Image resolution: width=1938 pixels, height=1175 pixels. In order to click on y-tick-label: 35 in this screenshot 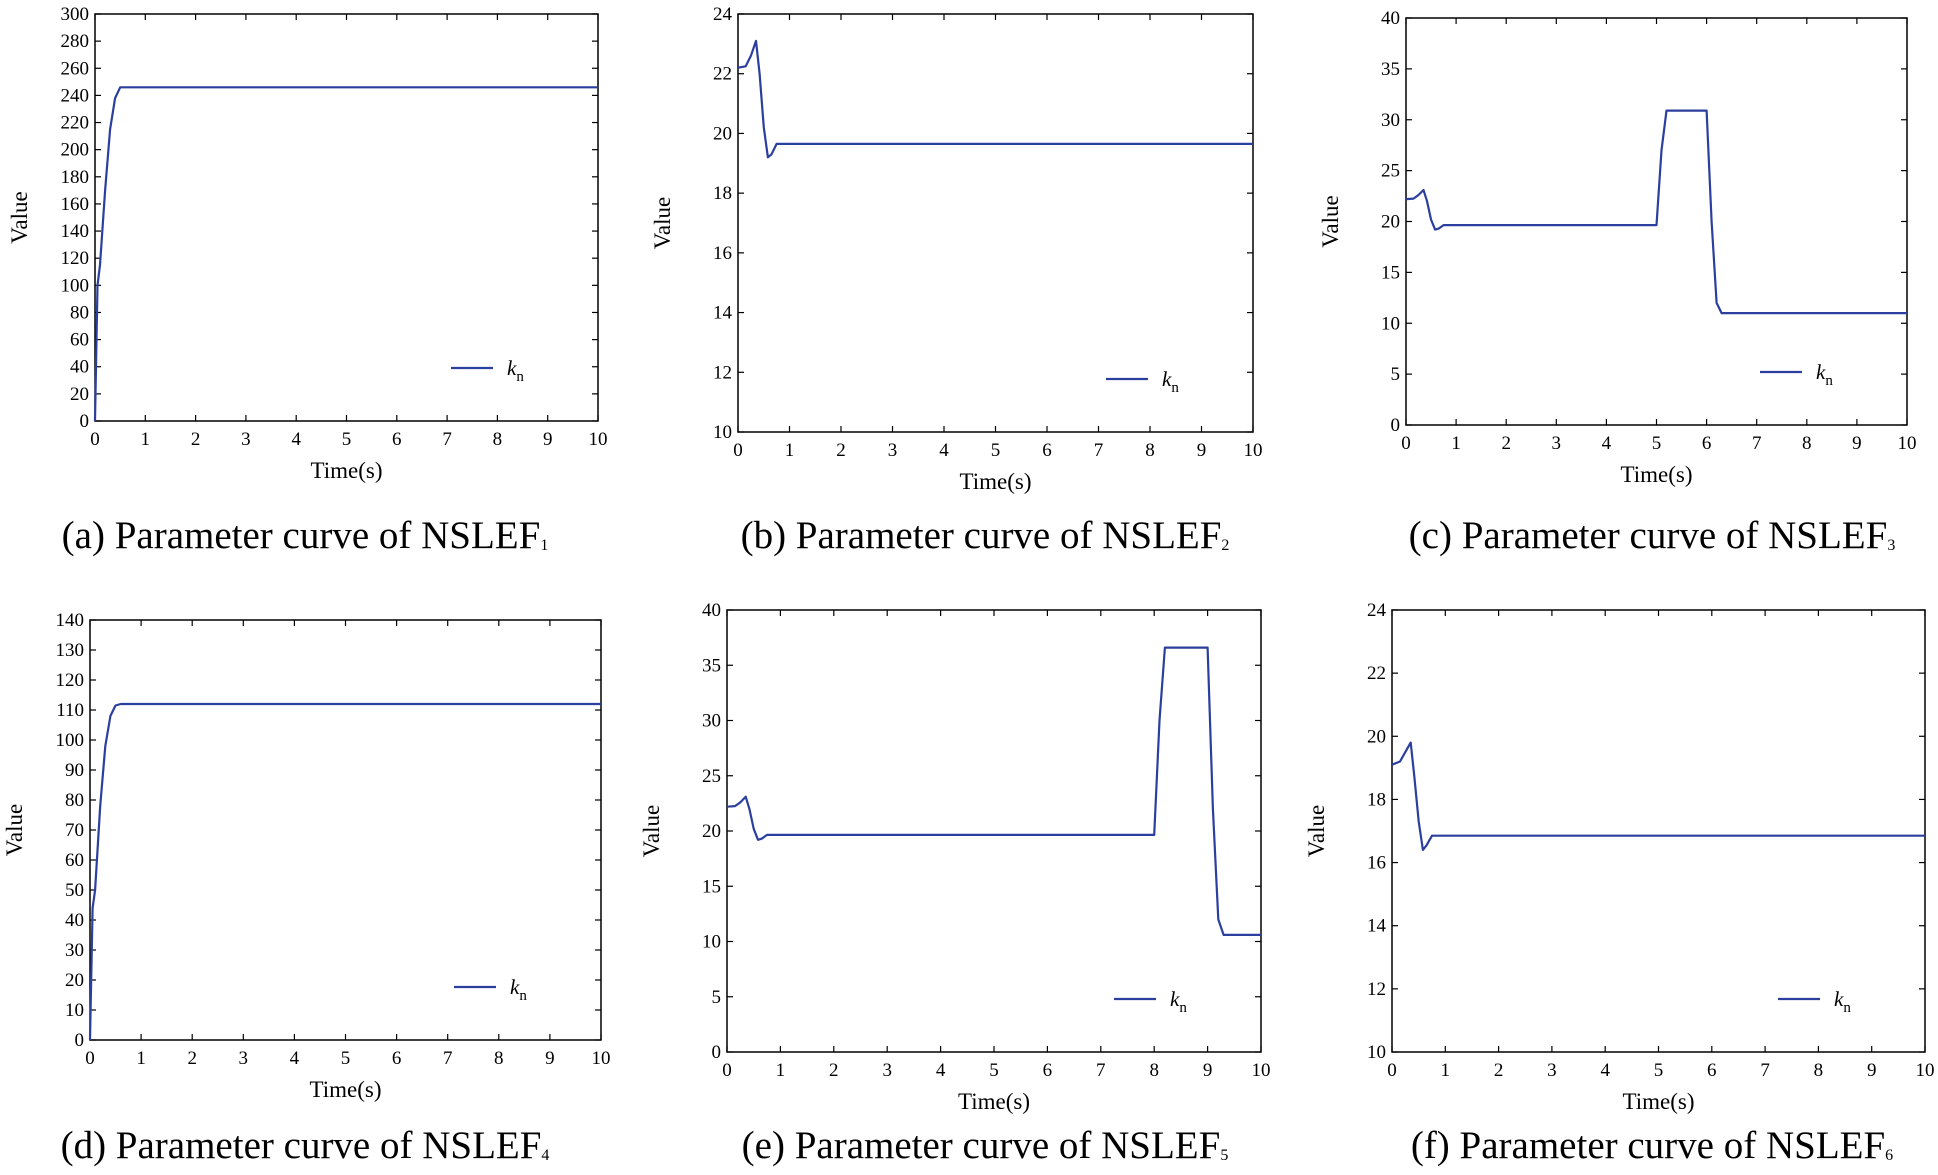, I will do `click(711, 665)`.